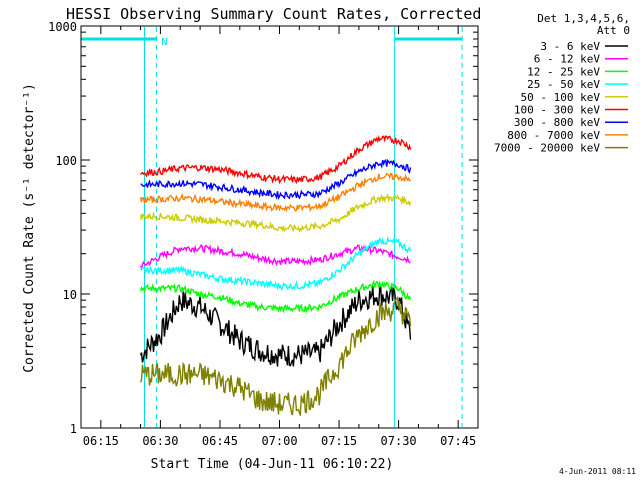  What do you see at coordinates (62, 27) in the screenshot?
I see `y-tick-label: 1000` at bounding box center [62, 27].